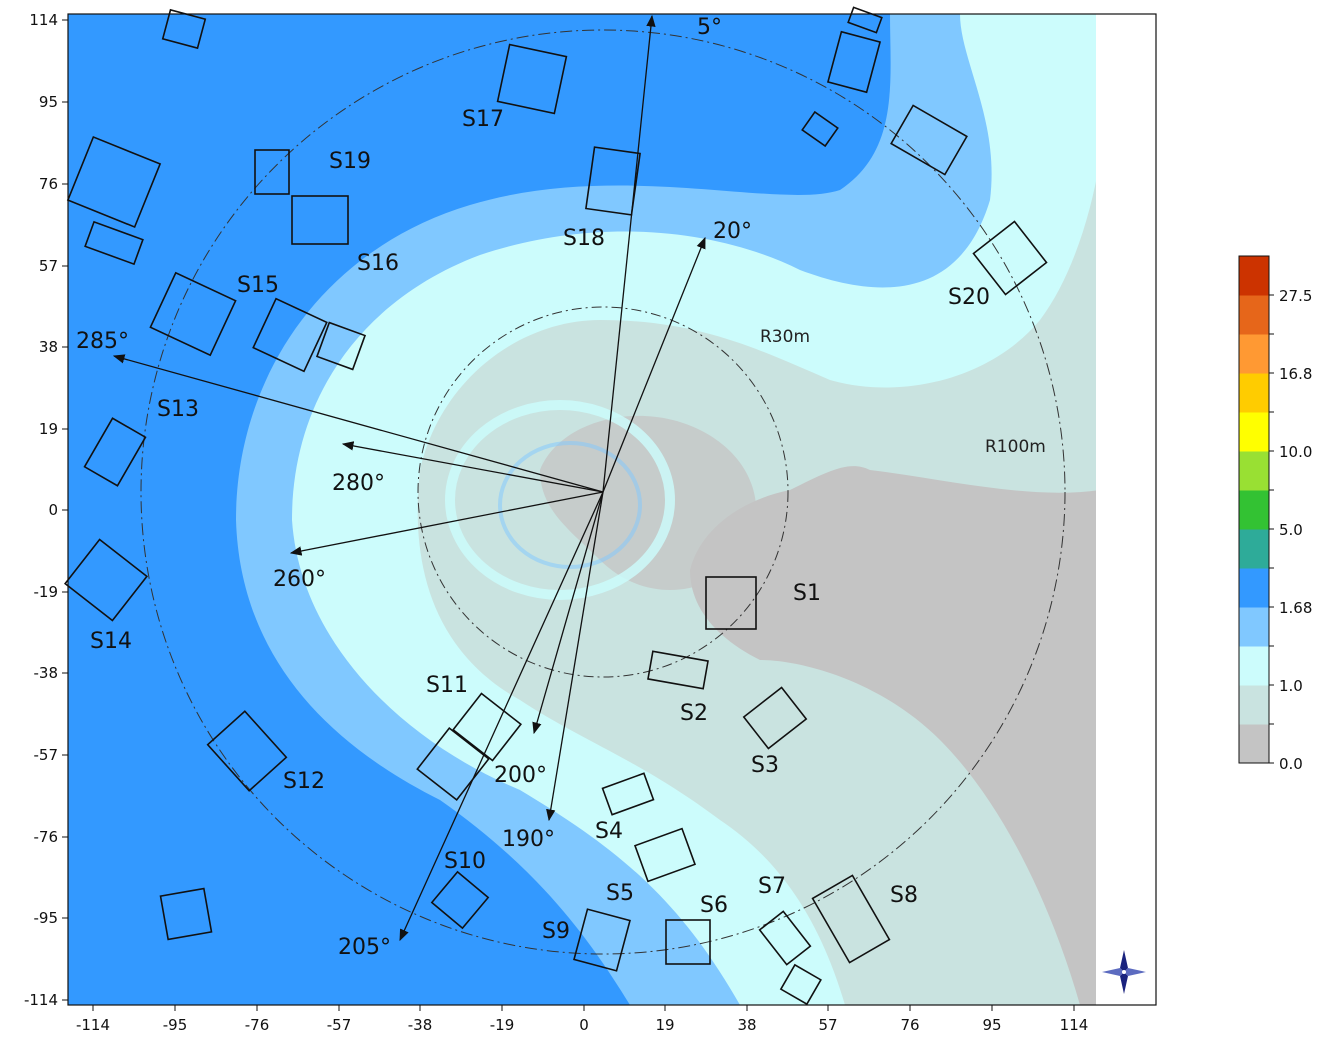 Image resolution: width=1327 pixels, height=1040 pixels. What do you see at coordinates (48, 347) in the screenshot?
I see `y-tick: 38` at bounding box center [48, 347].